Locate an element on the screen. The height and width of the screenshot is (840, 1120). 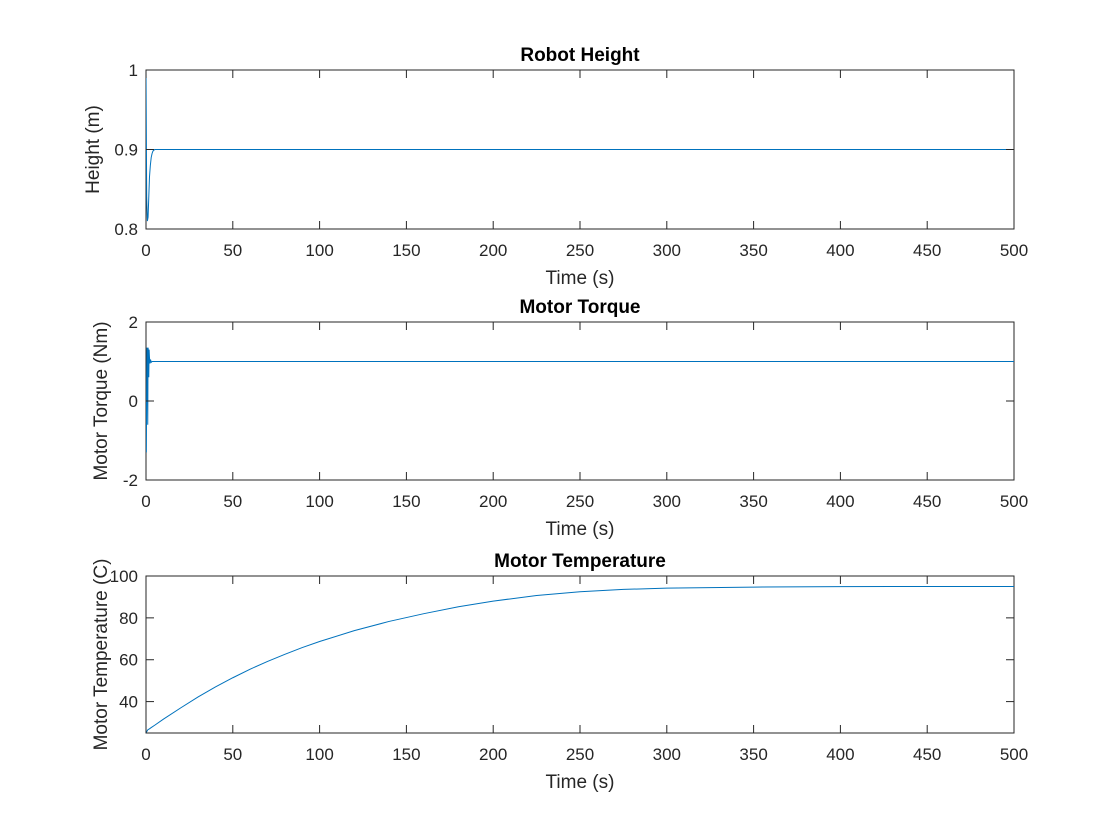
chart-title: Motor Temperature is located at coordinates (580, 561).